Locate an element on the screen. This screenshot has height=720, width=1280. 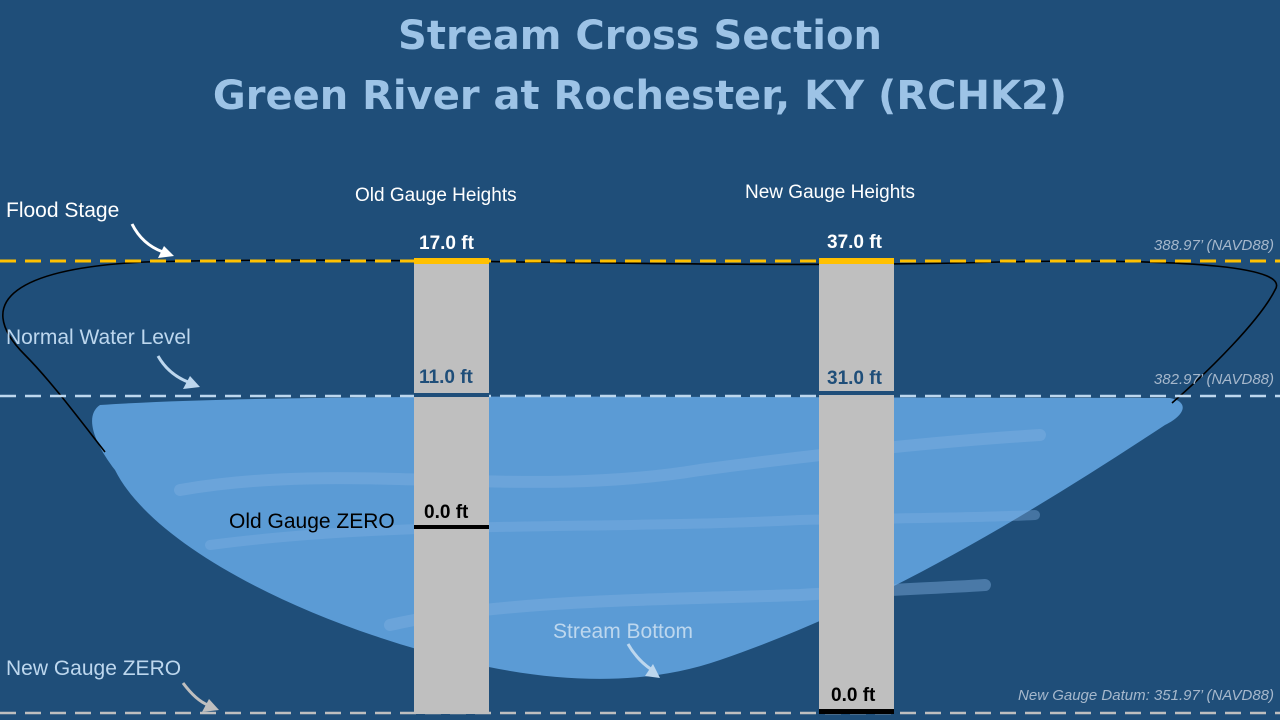
new-gauge-flood-value: 37.0 ft is located at coordinates (854, 242).